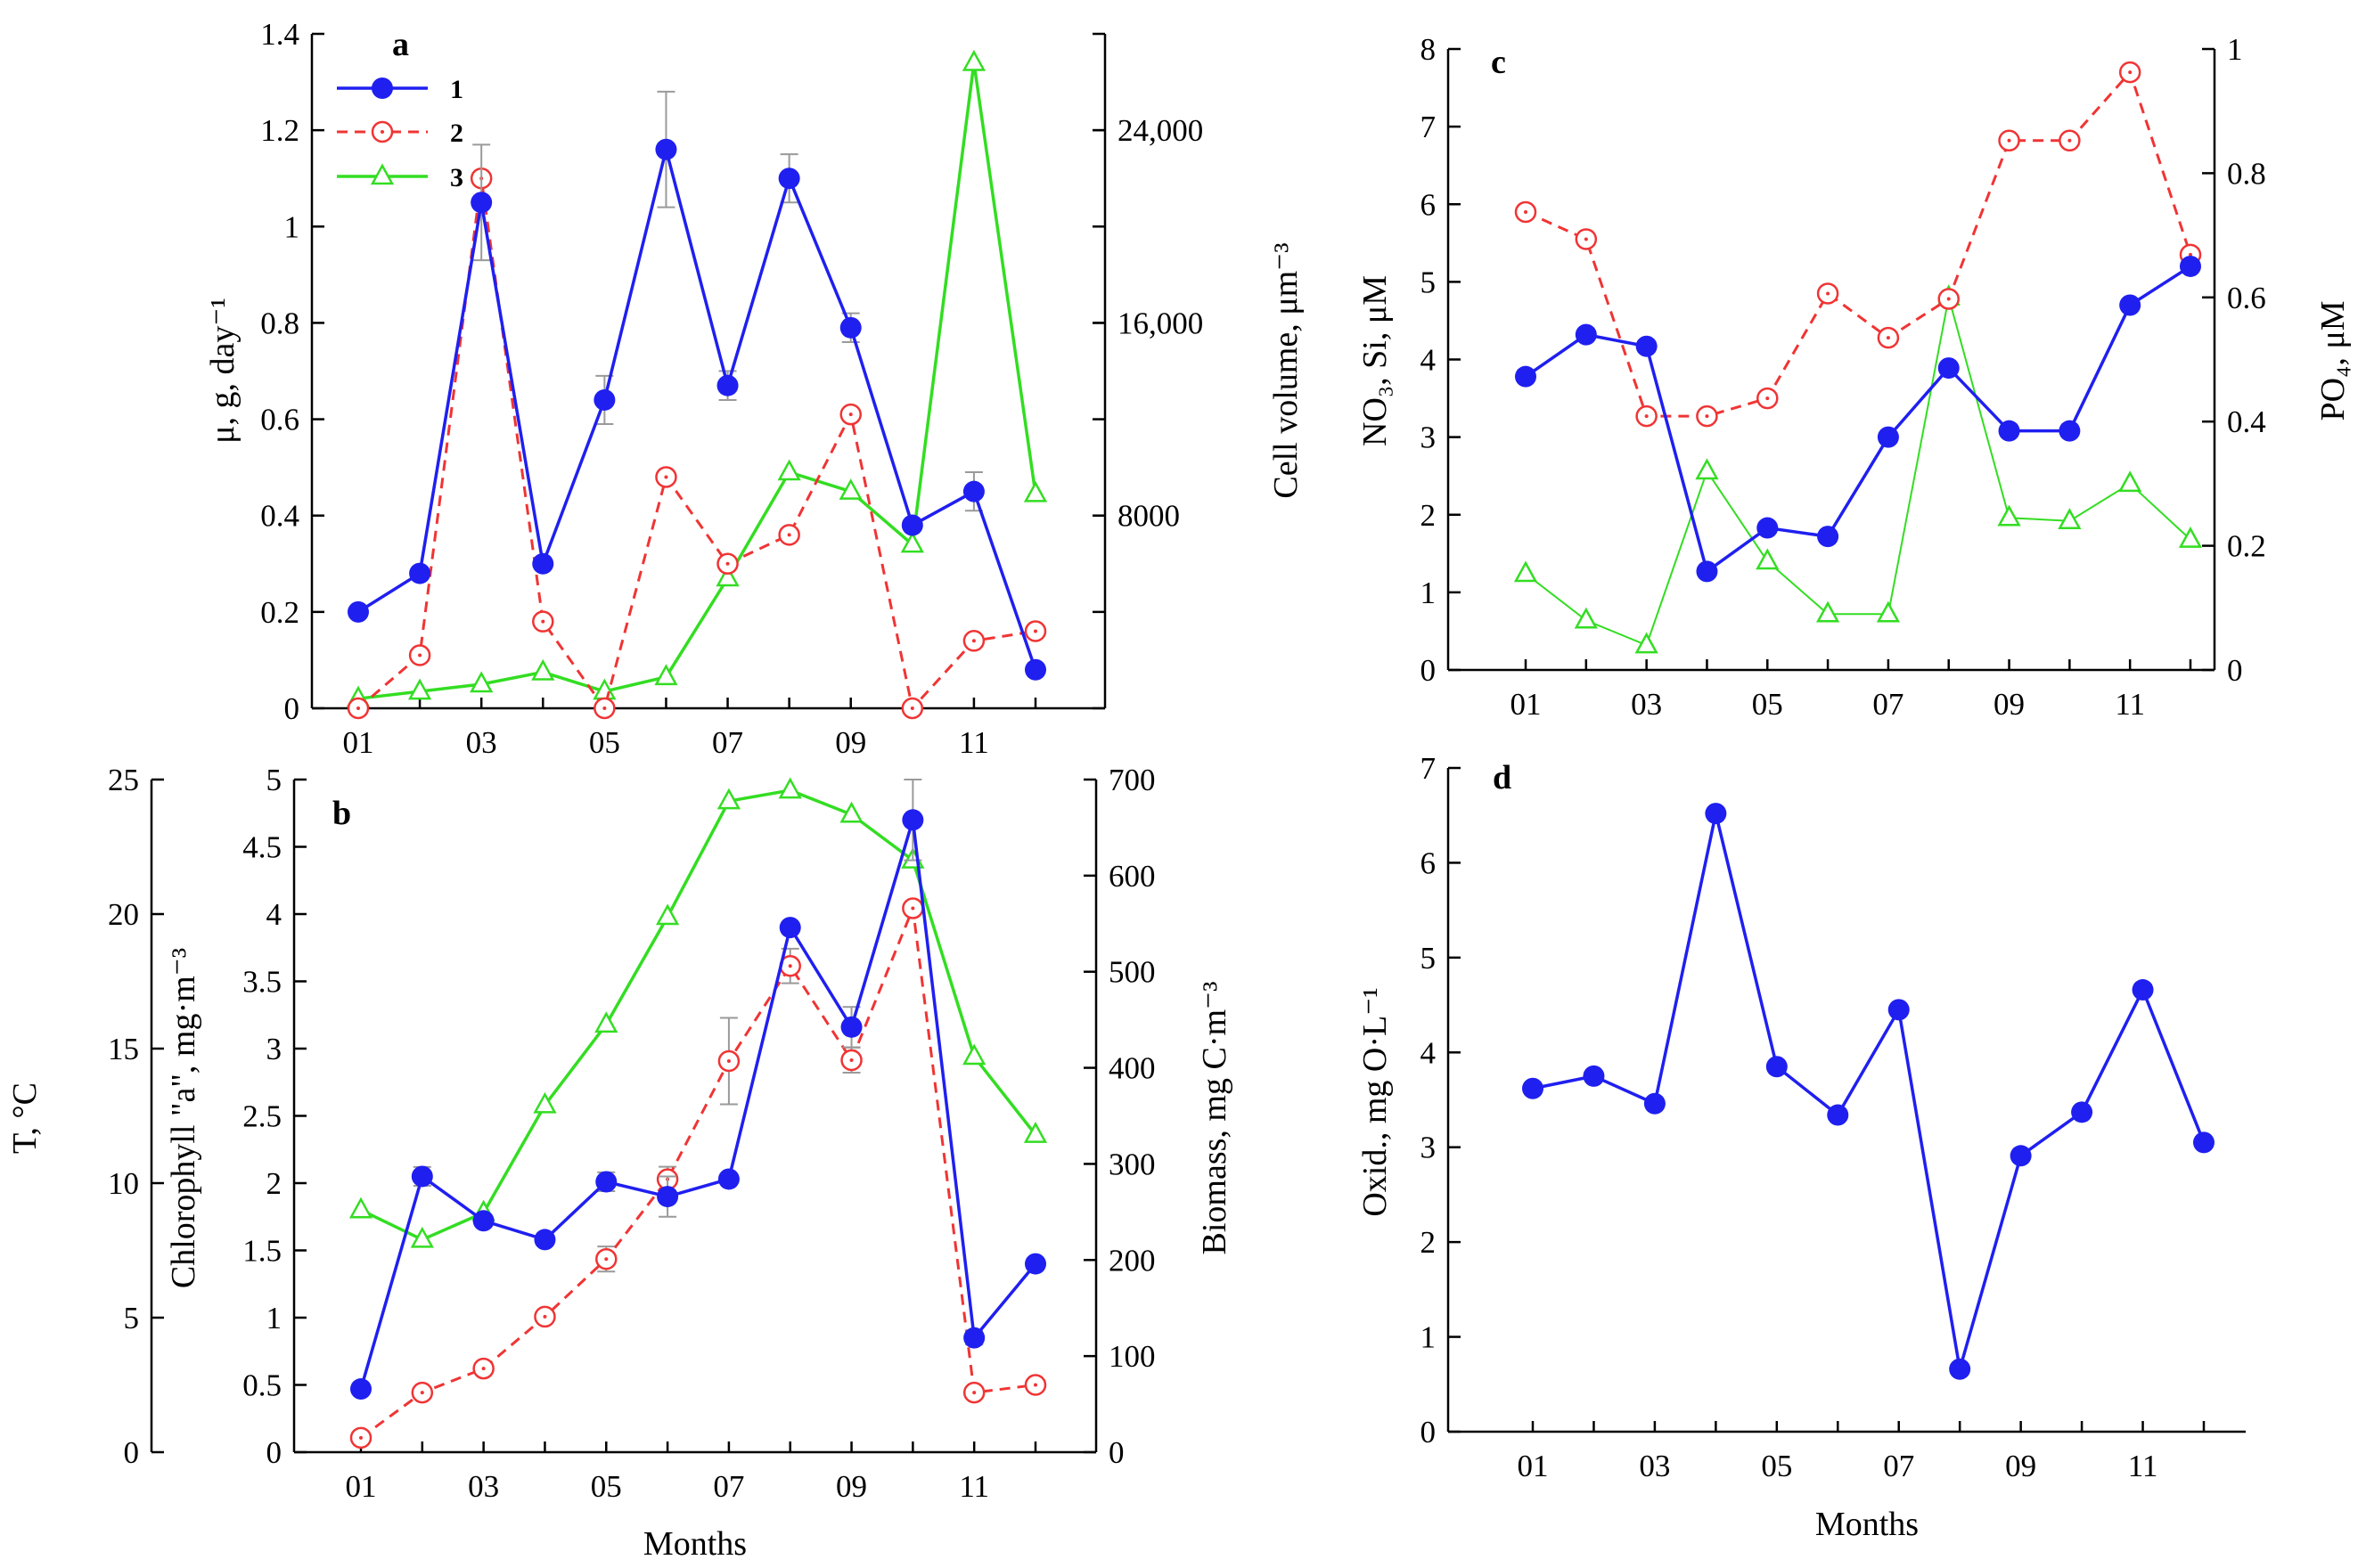 Image resolution: width=2366 pixels, height=1568 pixels. I want to click on panel-c-si-point-4-dot, so click(1707, 416).